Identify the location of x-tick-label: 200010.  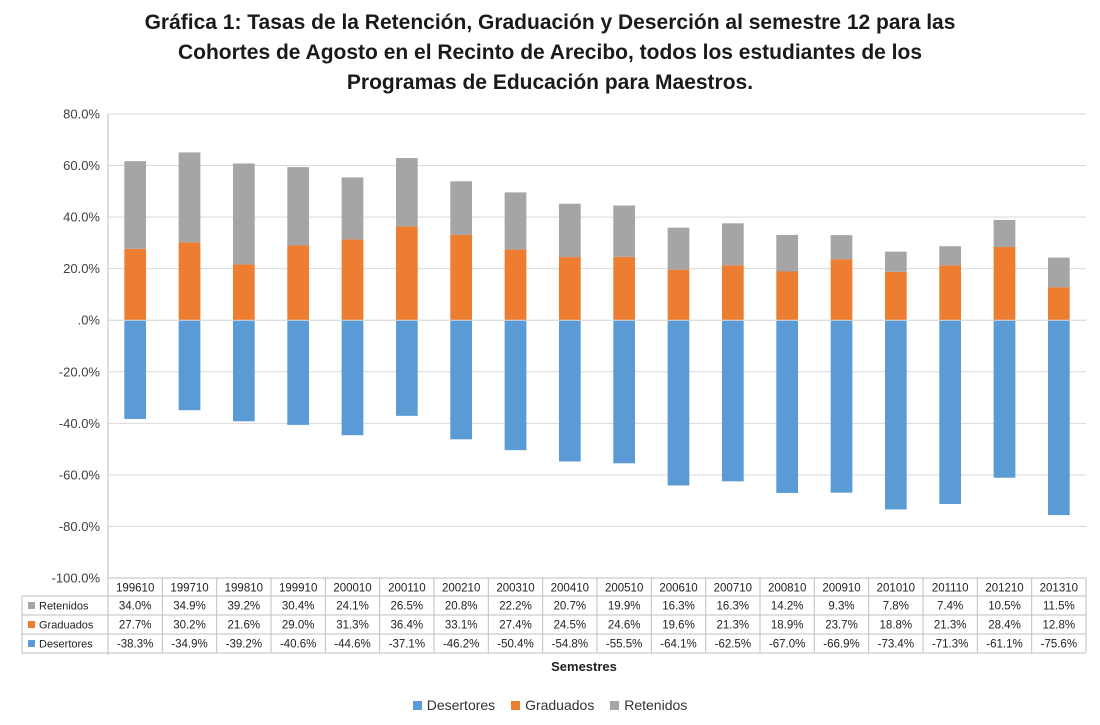
(352, 589).